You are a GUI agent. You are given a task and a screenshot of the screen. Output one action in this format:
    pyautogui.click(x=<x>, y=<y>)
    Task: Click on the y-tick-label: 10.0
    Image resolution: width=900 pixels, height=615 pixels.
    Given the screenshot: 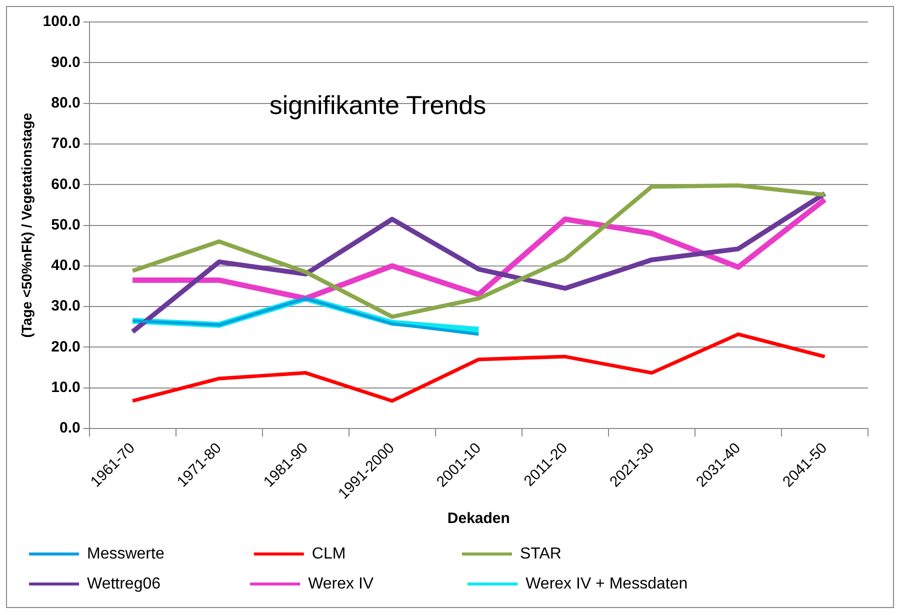 What is the action you would take?
    pyautogui.click(x=65, y=387)
    